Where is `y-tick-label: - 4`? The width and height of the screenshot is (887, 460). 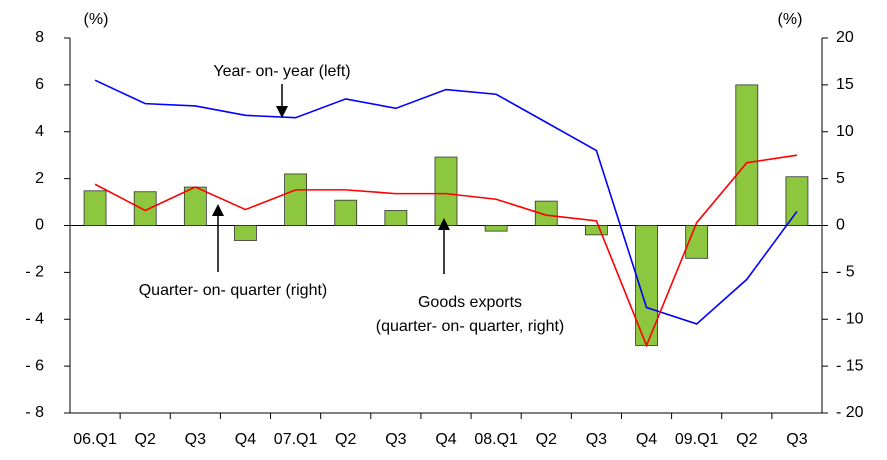
y-tick-label: - 4 is located at coordinates (34, 318).